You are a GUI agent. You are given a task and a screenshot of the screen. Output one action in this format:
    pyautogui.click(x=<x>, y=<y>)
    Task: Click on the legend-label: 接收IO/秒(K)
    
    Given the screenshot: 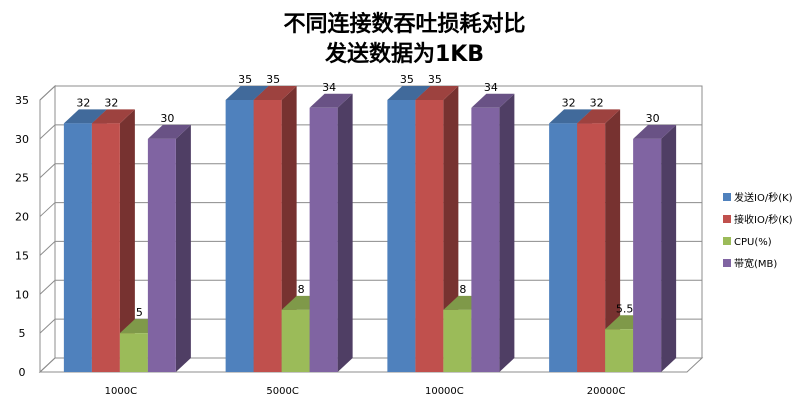 What is the action you would take?
    pyautogui.click(x=763, y=219)
    